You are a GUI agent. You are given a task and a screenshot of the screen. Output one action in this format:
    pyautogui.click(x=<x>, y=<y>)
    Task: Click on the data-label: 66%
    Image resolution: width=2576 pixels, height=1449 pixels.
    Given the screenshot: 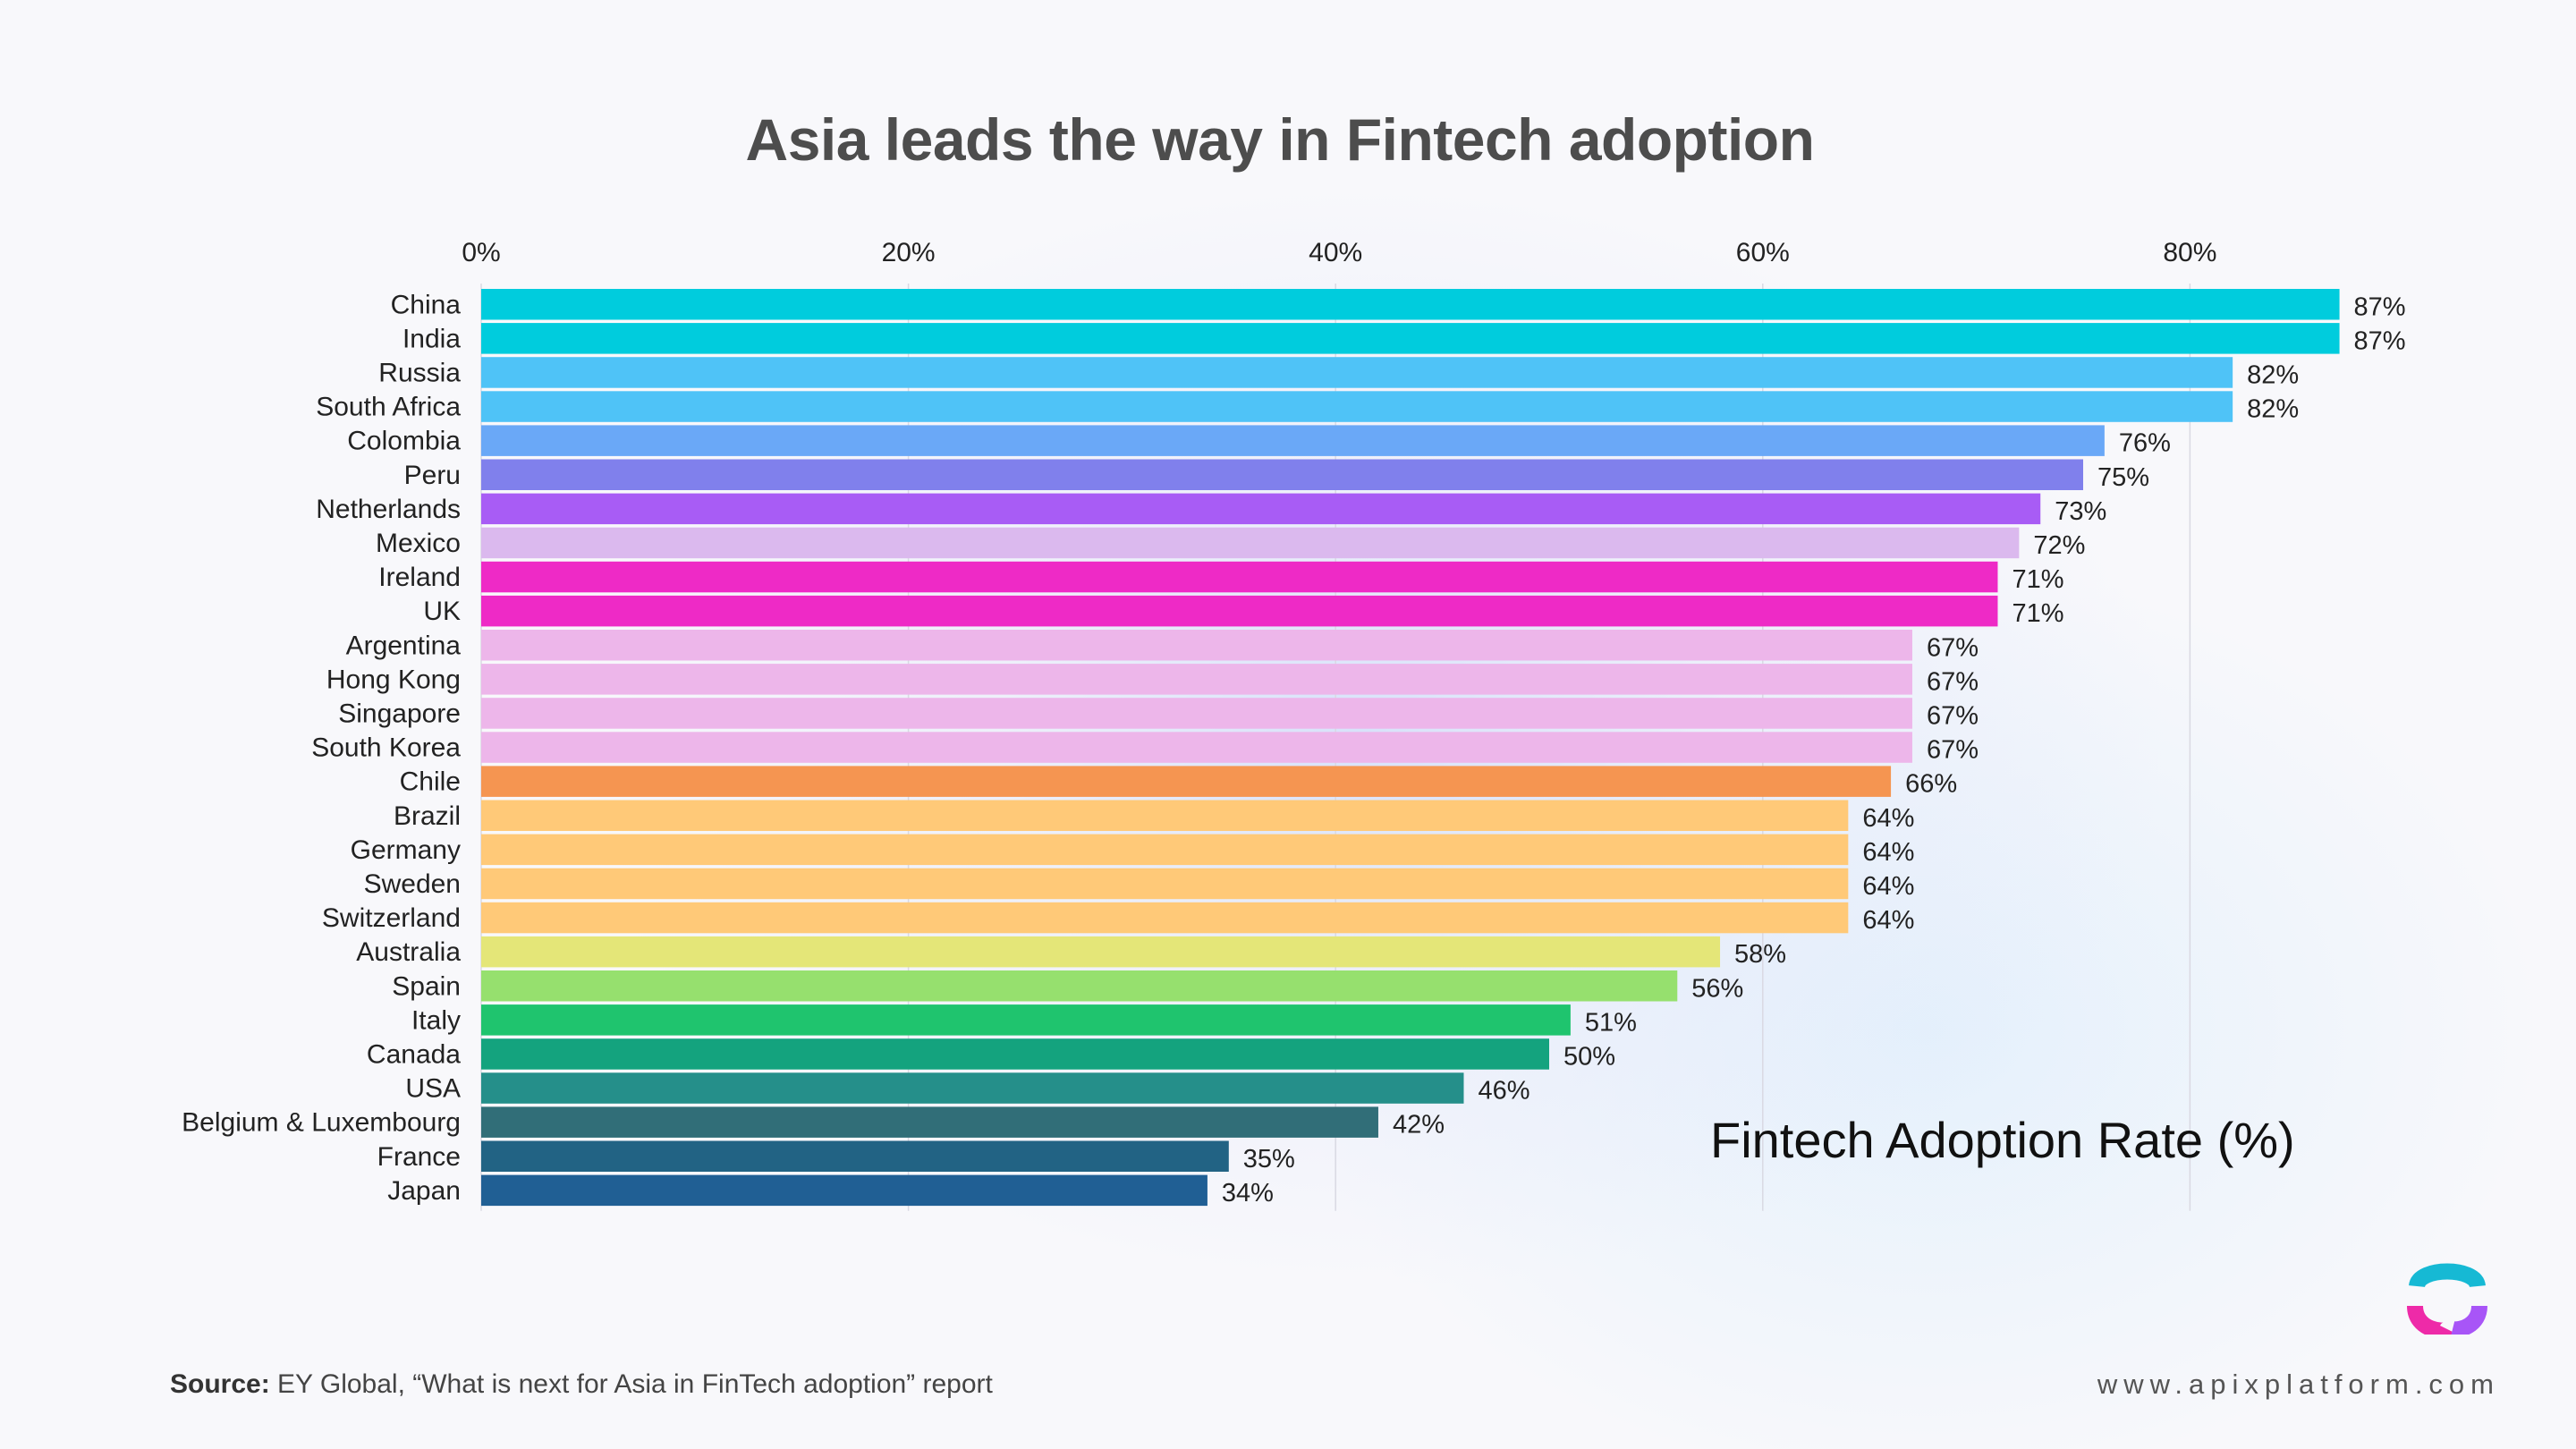 What is the action you would take?
    pyautogui.click(x=1931, y=784)
    